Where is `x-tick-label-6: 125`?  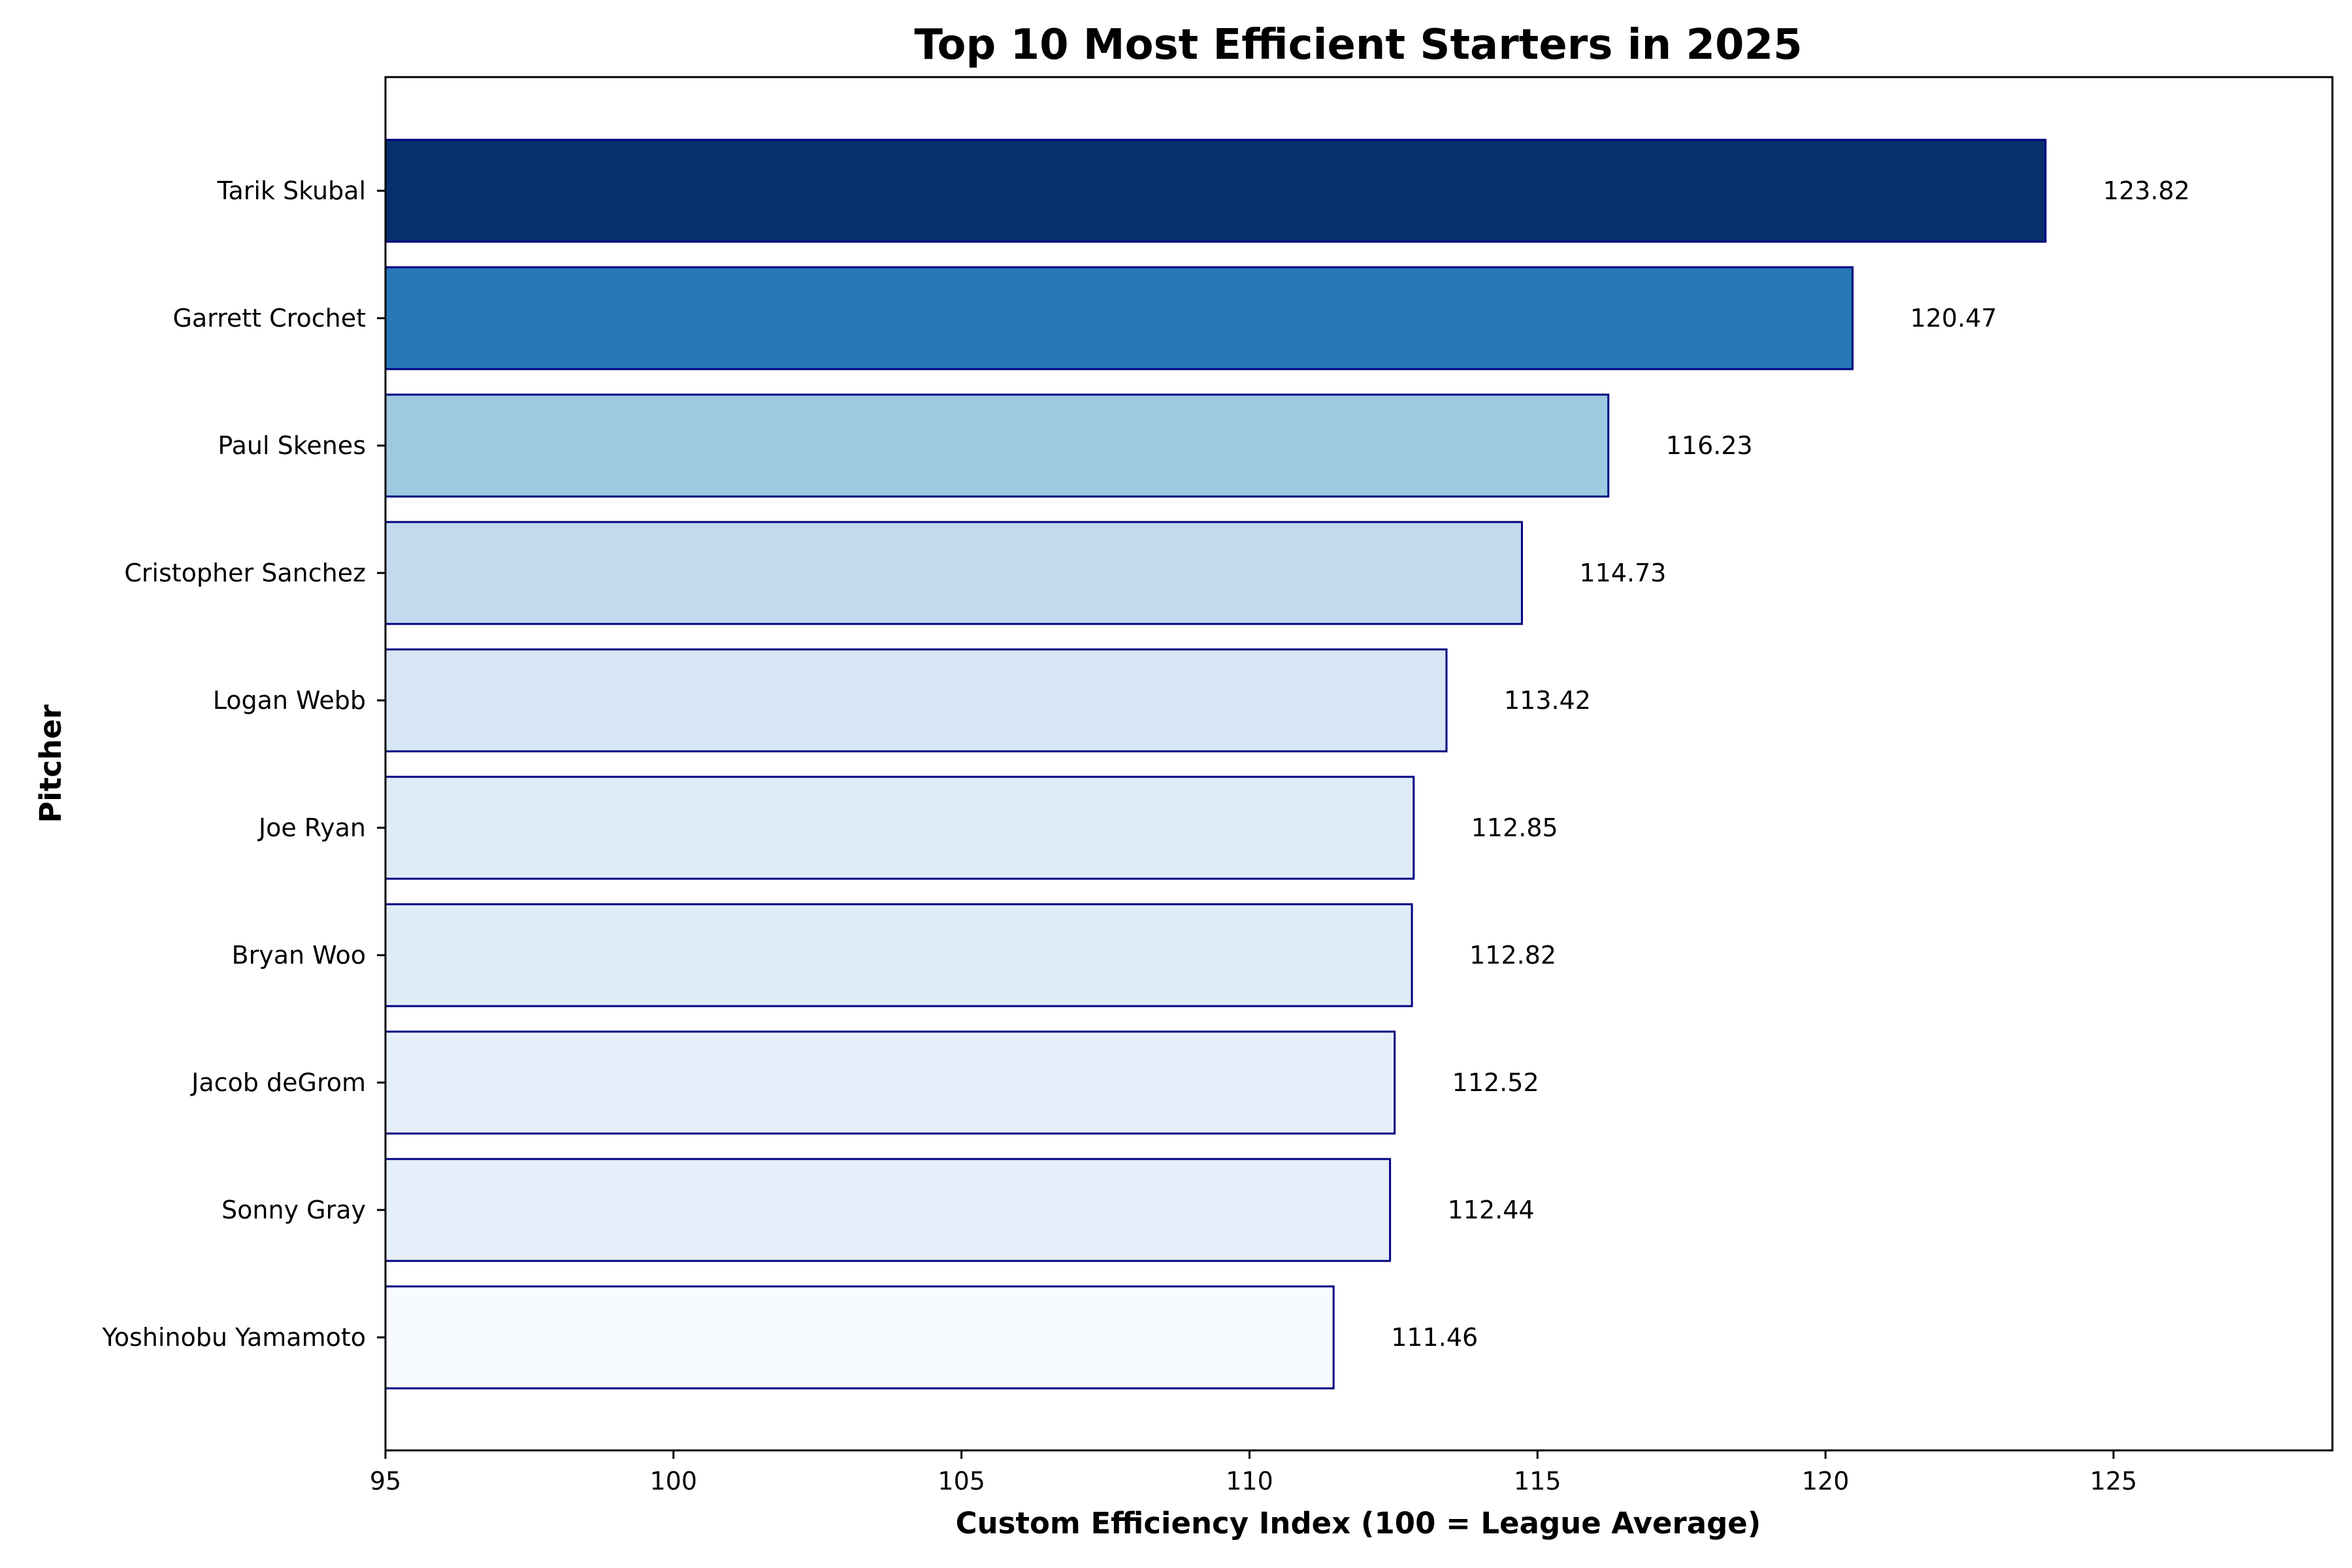 x-tick-label-6: 125 is located at coordinates (2114, 1481).